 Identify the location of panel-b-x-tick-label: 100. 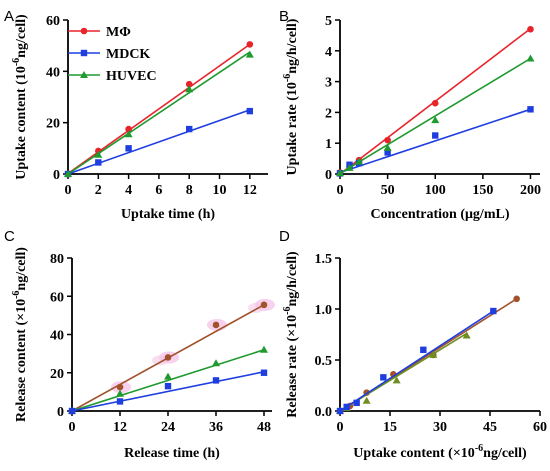
(435, 190).